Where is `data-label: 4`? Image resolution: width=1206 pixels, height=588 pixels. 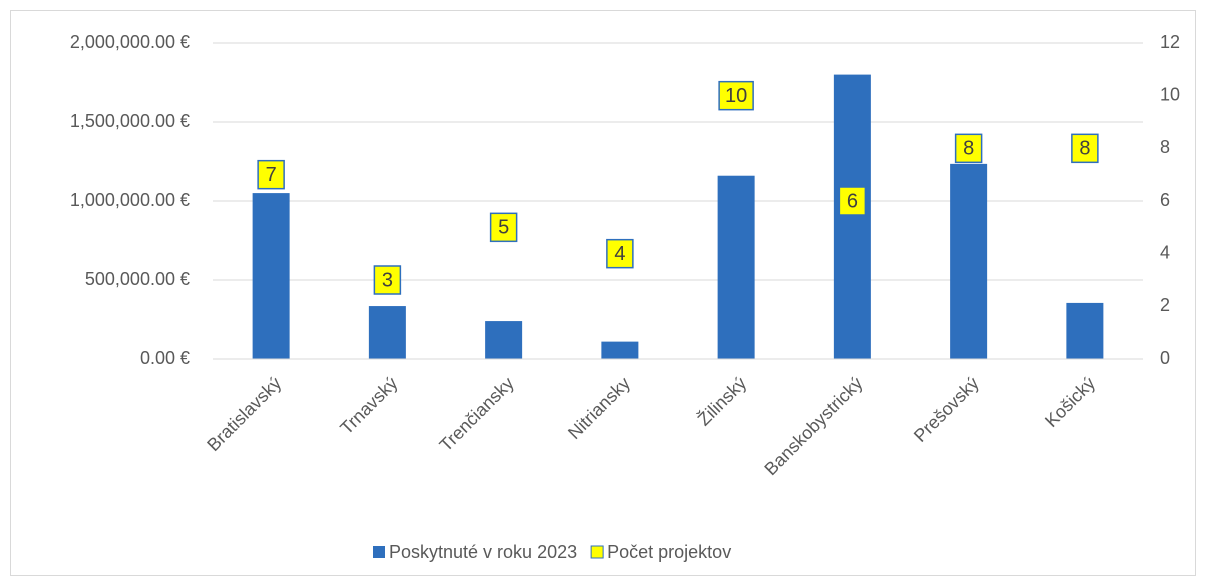
data-label: 4 is located at coordinates (619, 254).